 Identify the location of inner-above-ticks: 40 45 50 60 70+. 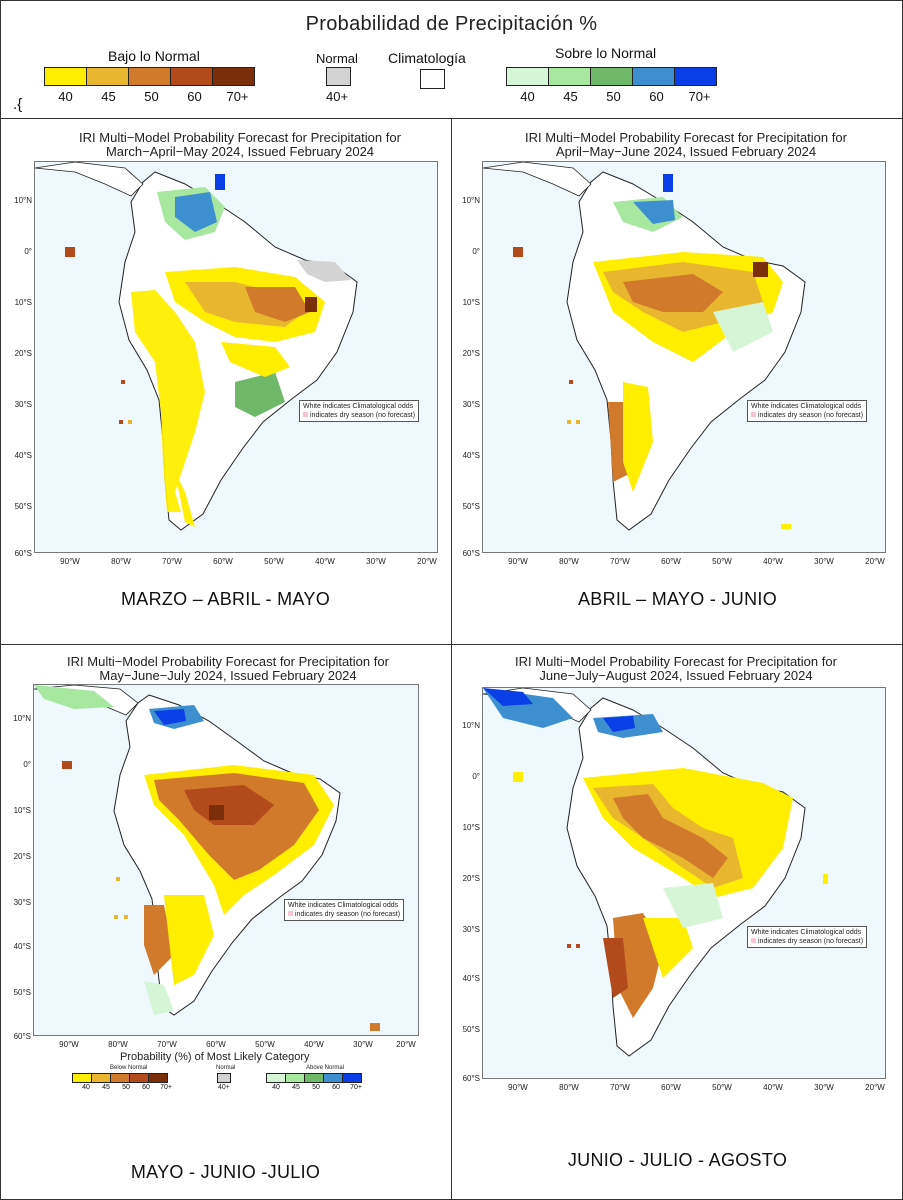
(316, 1087).